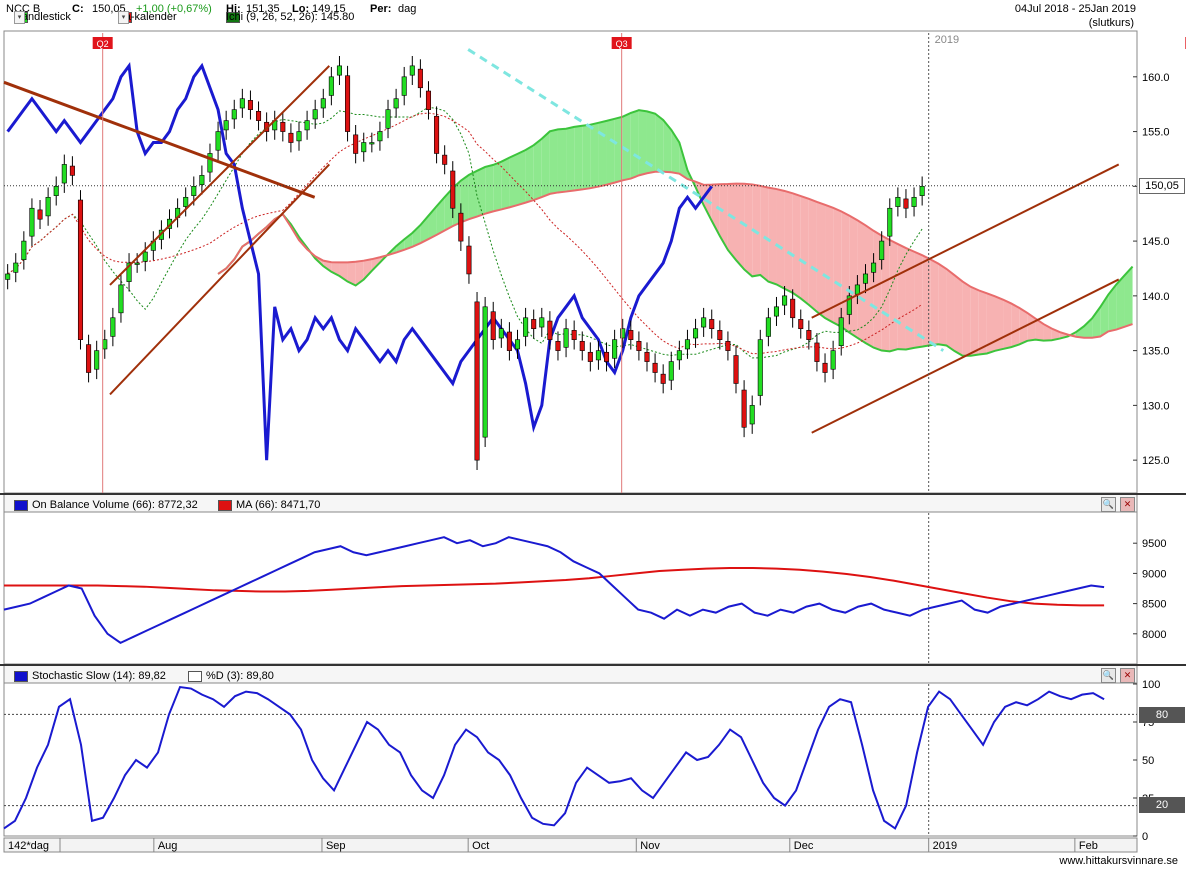 This screenshot has width=1186, height=869. Describe the element at coordinates (90, 676) in the screenshot. I see `legend-stoch: Stochastic Slow (14): 89,82` at that location.